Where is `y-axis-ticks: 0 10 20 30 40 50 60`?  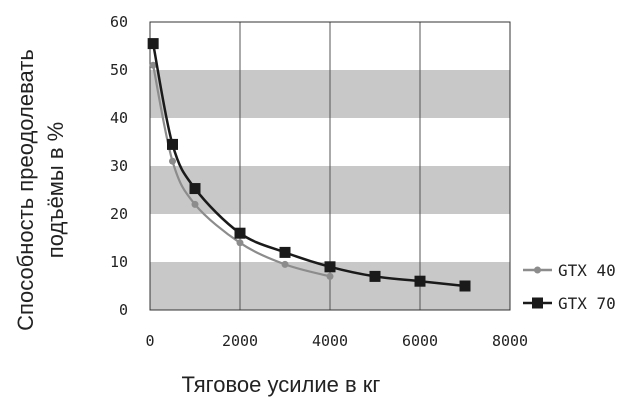 y-axis-ticks: 0 10 20 30 40 50 60 is located at coordinates (119, 166).